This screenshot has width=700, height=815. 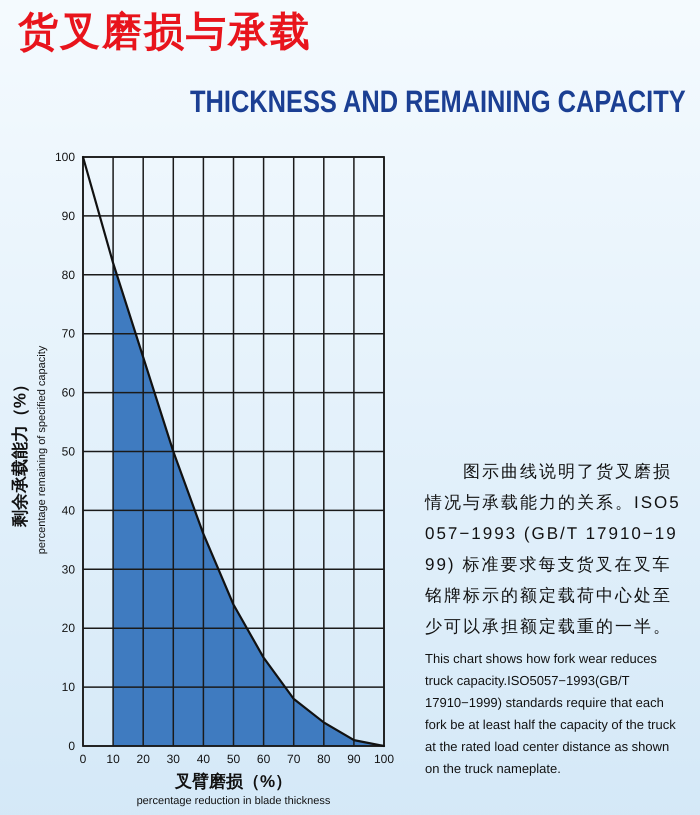 What do you see at coordinates (234, 789) in the screenshot?
I see `x-axis-title: 叉臂磨损（%） percentage reduction in blade thickness` at bounding box center [234, 789].